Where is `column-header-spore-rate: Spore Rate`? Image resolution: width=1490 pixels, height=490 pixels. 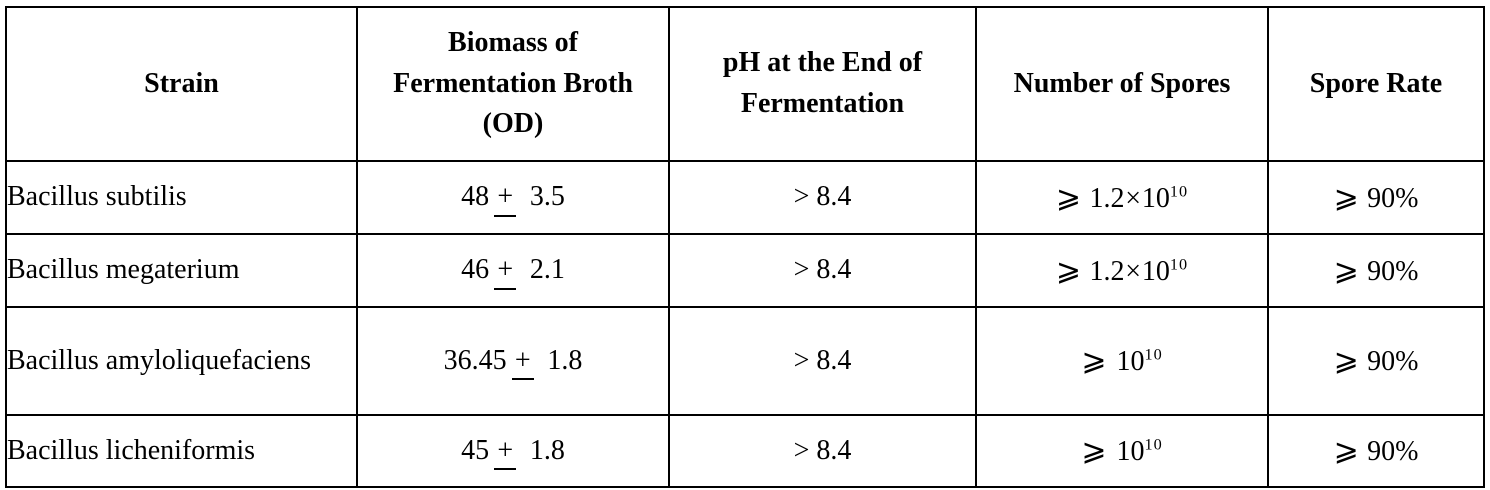
column-header-spore-rate: Spore Rate is located at coordinates (1376, 84).